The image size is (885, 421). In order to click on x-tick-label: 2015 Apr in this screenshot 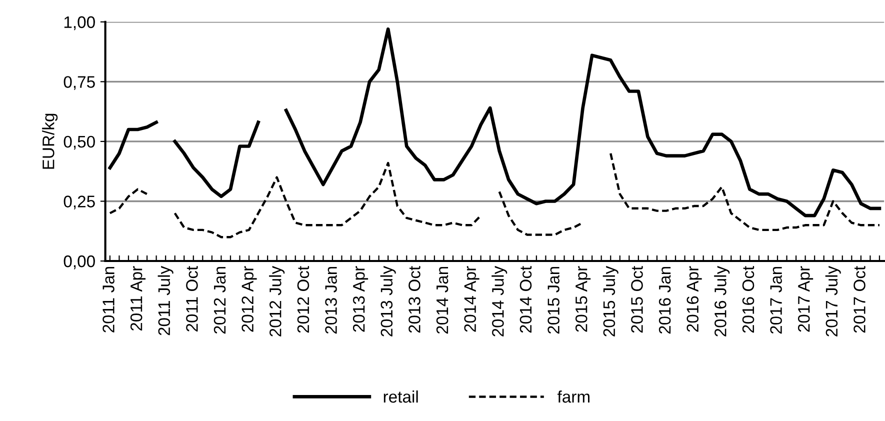, I will do `click(583, 299)`.